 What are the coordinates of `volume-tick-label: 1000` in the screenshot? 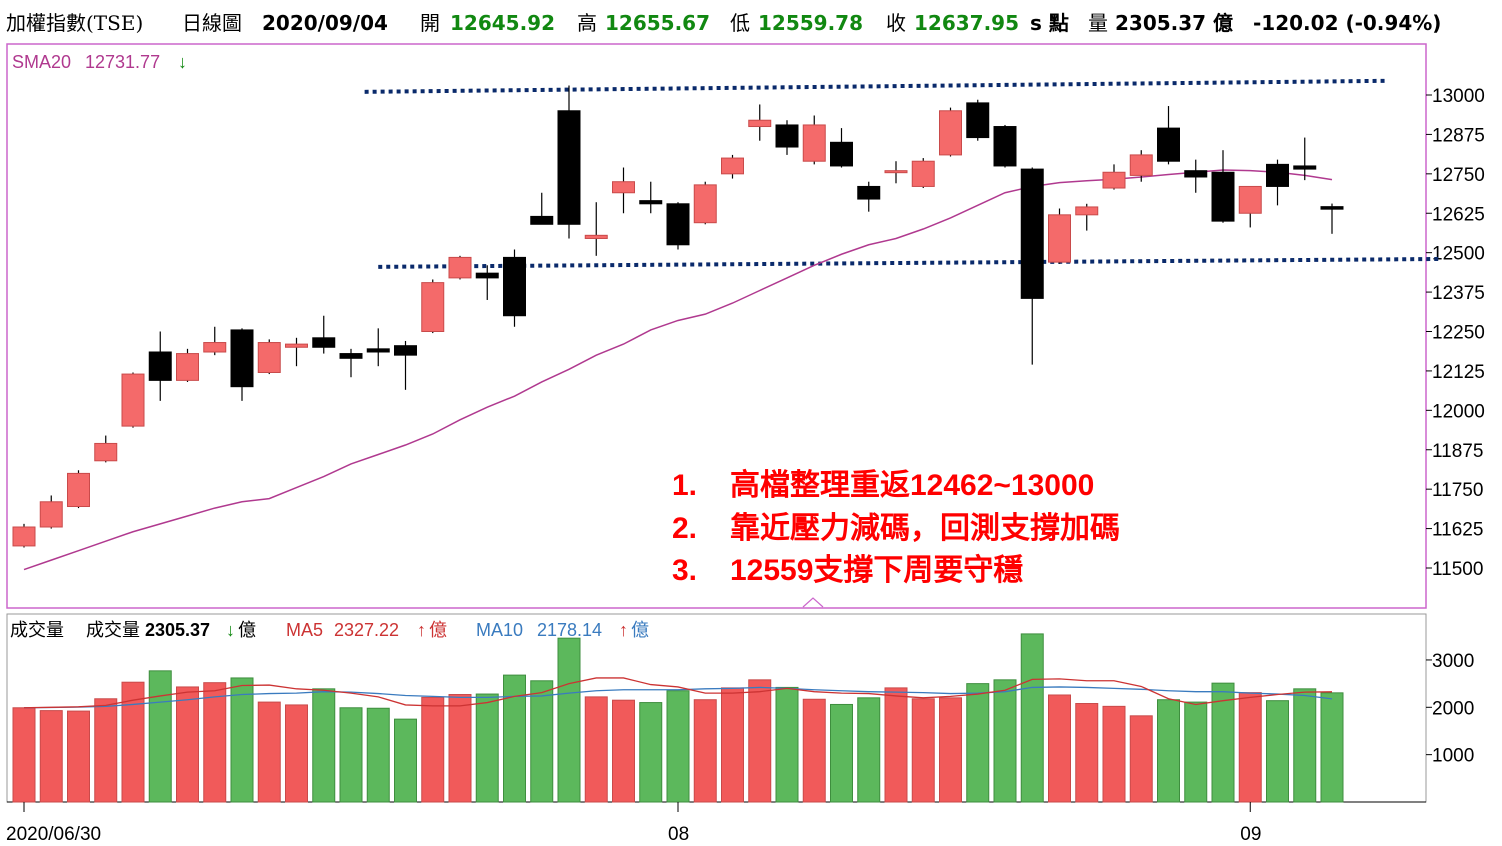 It's located at (1453, 756).